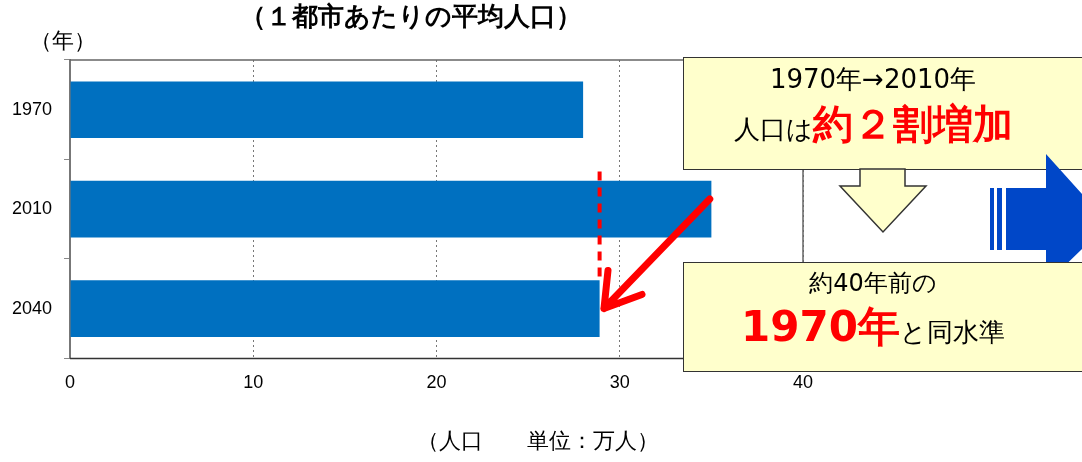 Image resolution: width=1082 pixels, height=462 pixels. Describe the element at coordinates (63, 41) in the screenshot. I see `y-axis-title: （年）` at that location.